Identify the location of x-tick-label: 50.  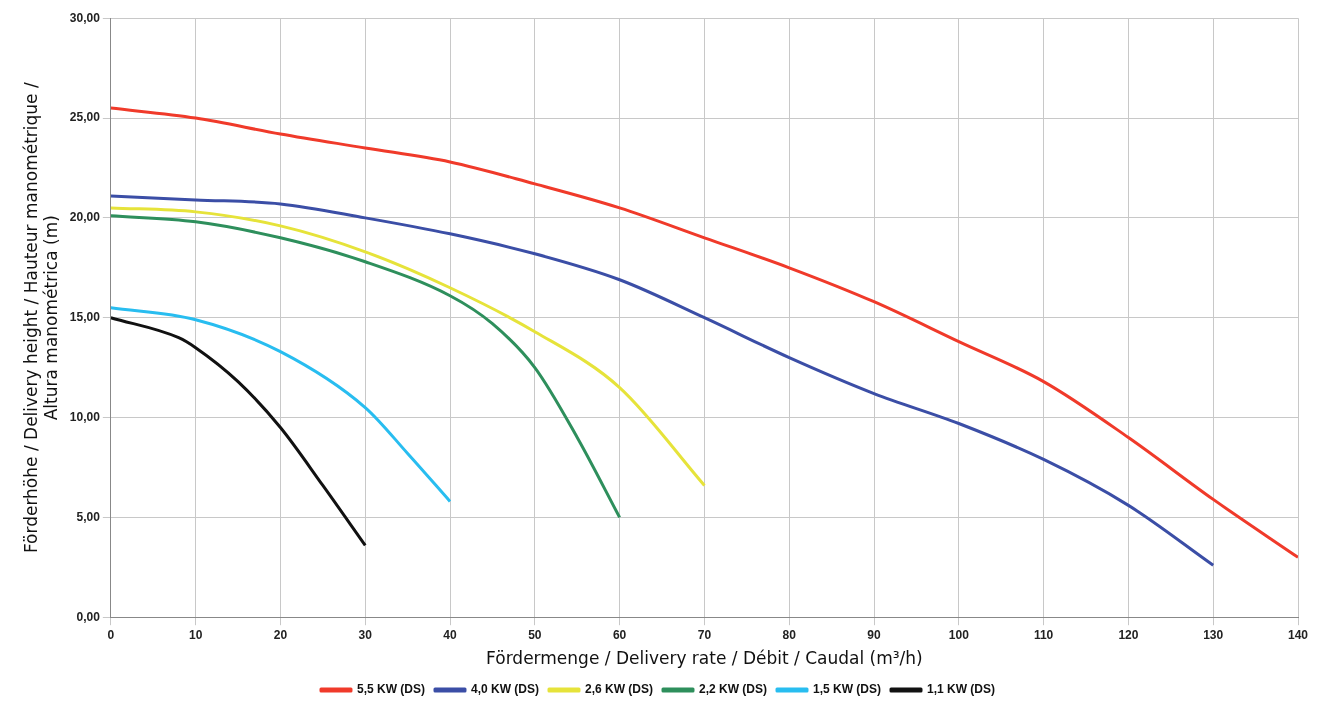
(535, 634).